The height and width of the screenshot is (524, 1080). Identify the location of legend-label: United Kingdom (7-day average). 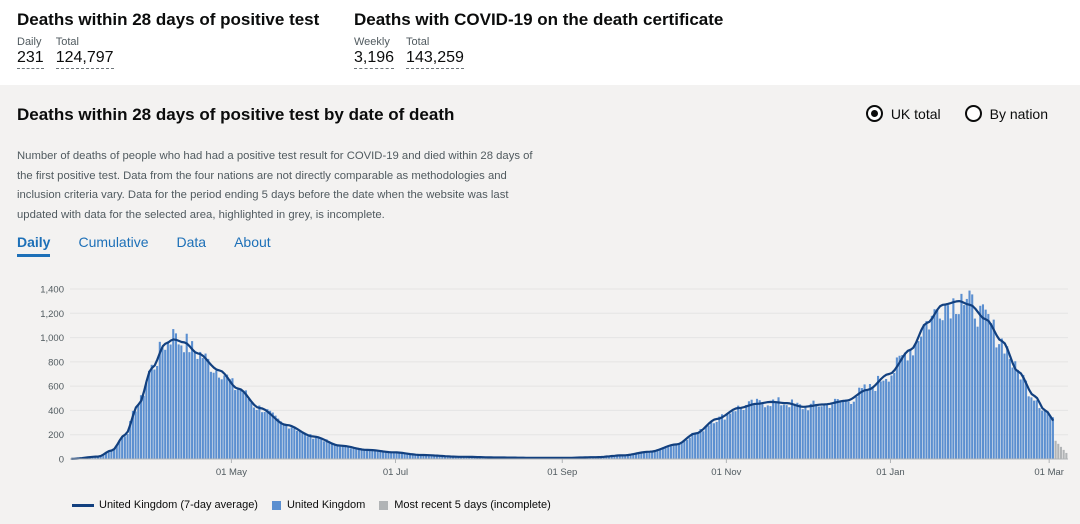
(178, 505).